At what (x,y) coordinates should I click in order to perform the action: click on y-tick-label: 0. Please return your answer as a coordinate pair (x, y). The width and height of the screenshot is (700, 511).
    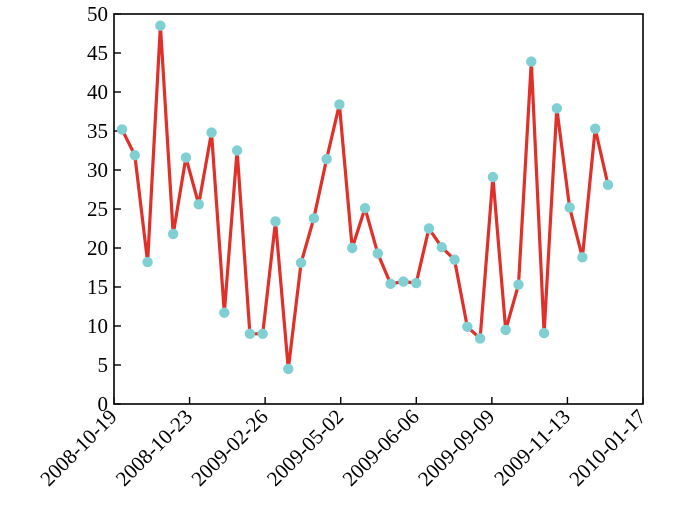
    Looking at the image, I should click on (103, 404).